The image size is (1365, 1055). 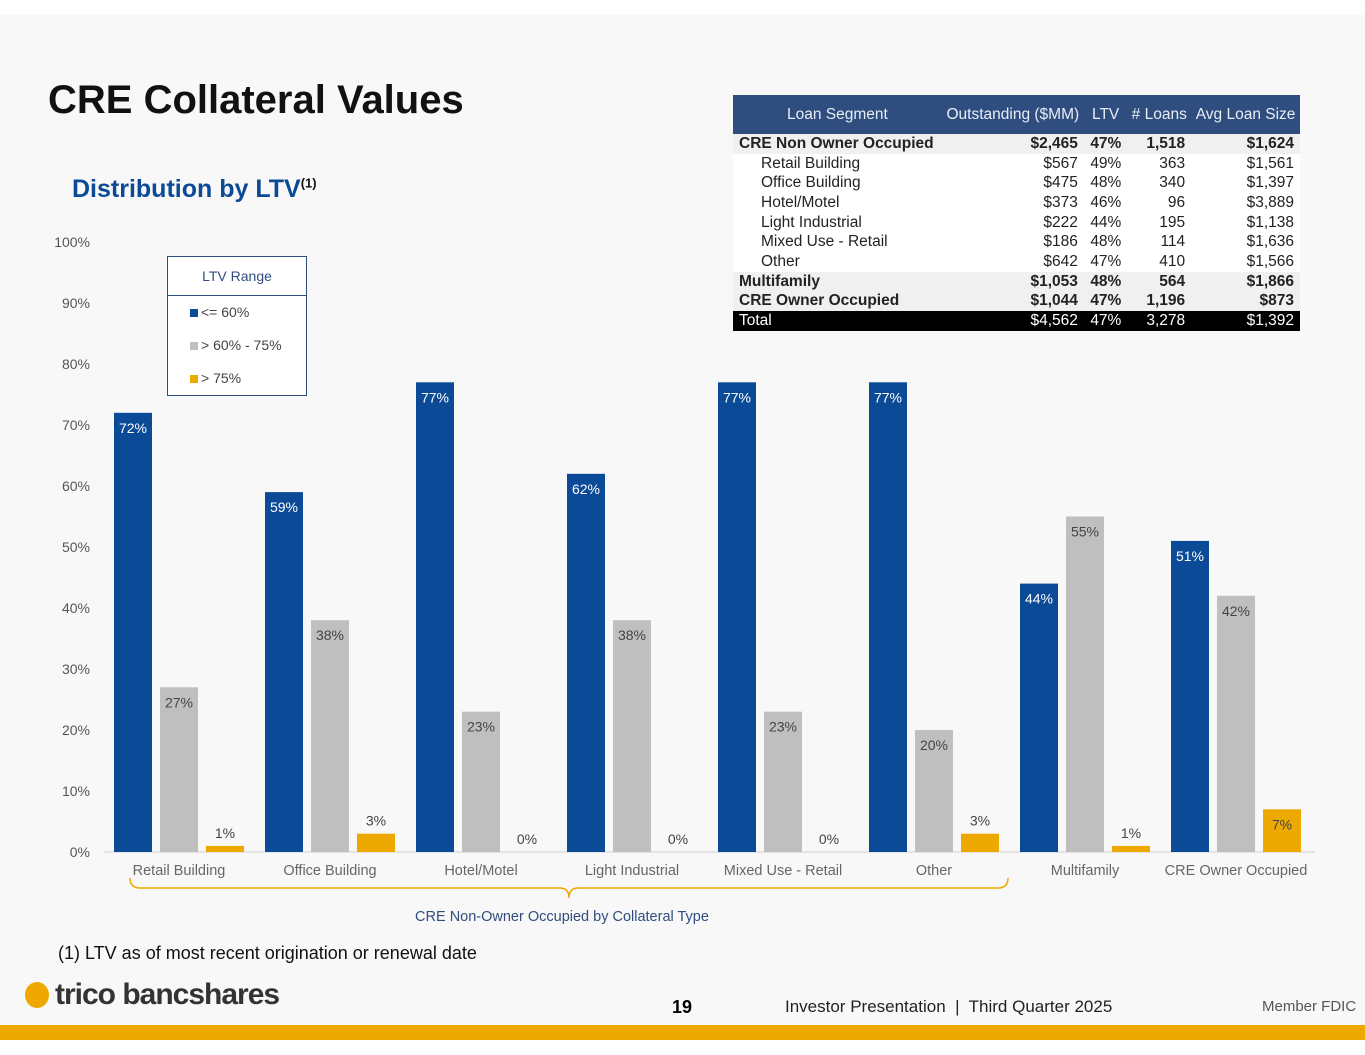 What do you see at coordinates (1245, 281) in the screenshot?
I see `table-cell: $1,866` at bounding box center [1245, 281].